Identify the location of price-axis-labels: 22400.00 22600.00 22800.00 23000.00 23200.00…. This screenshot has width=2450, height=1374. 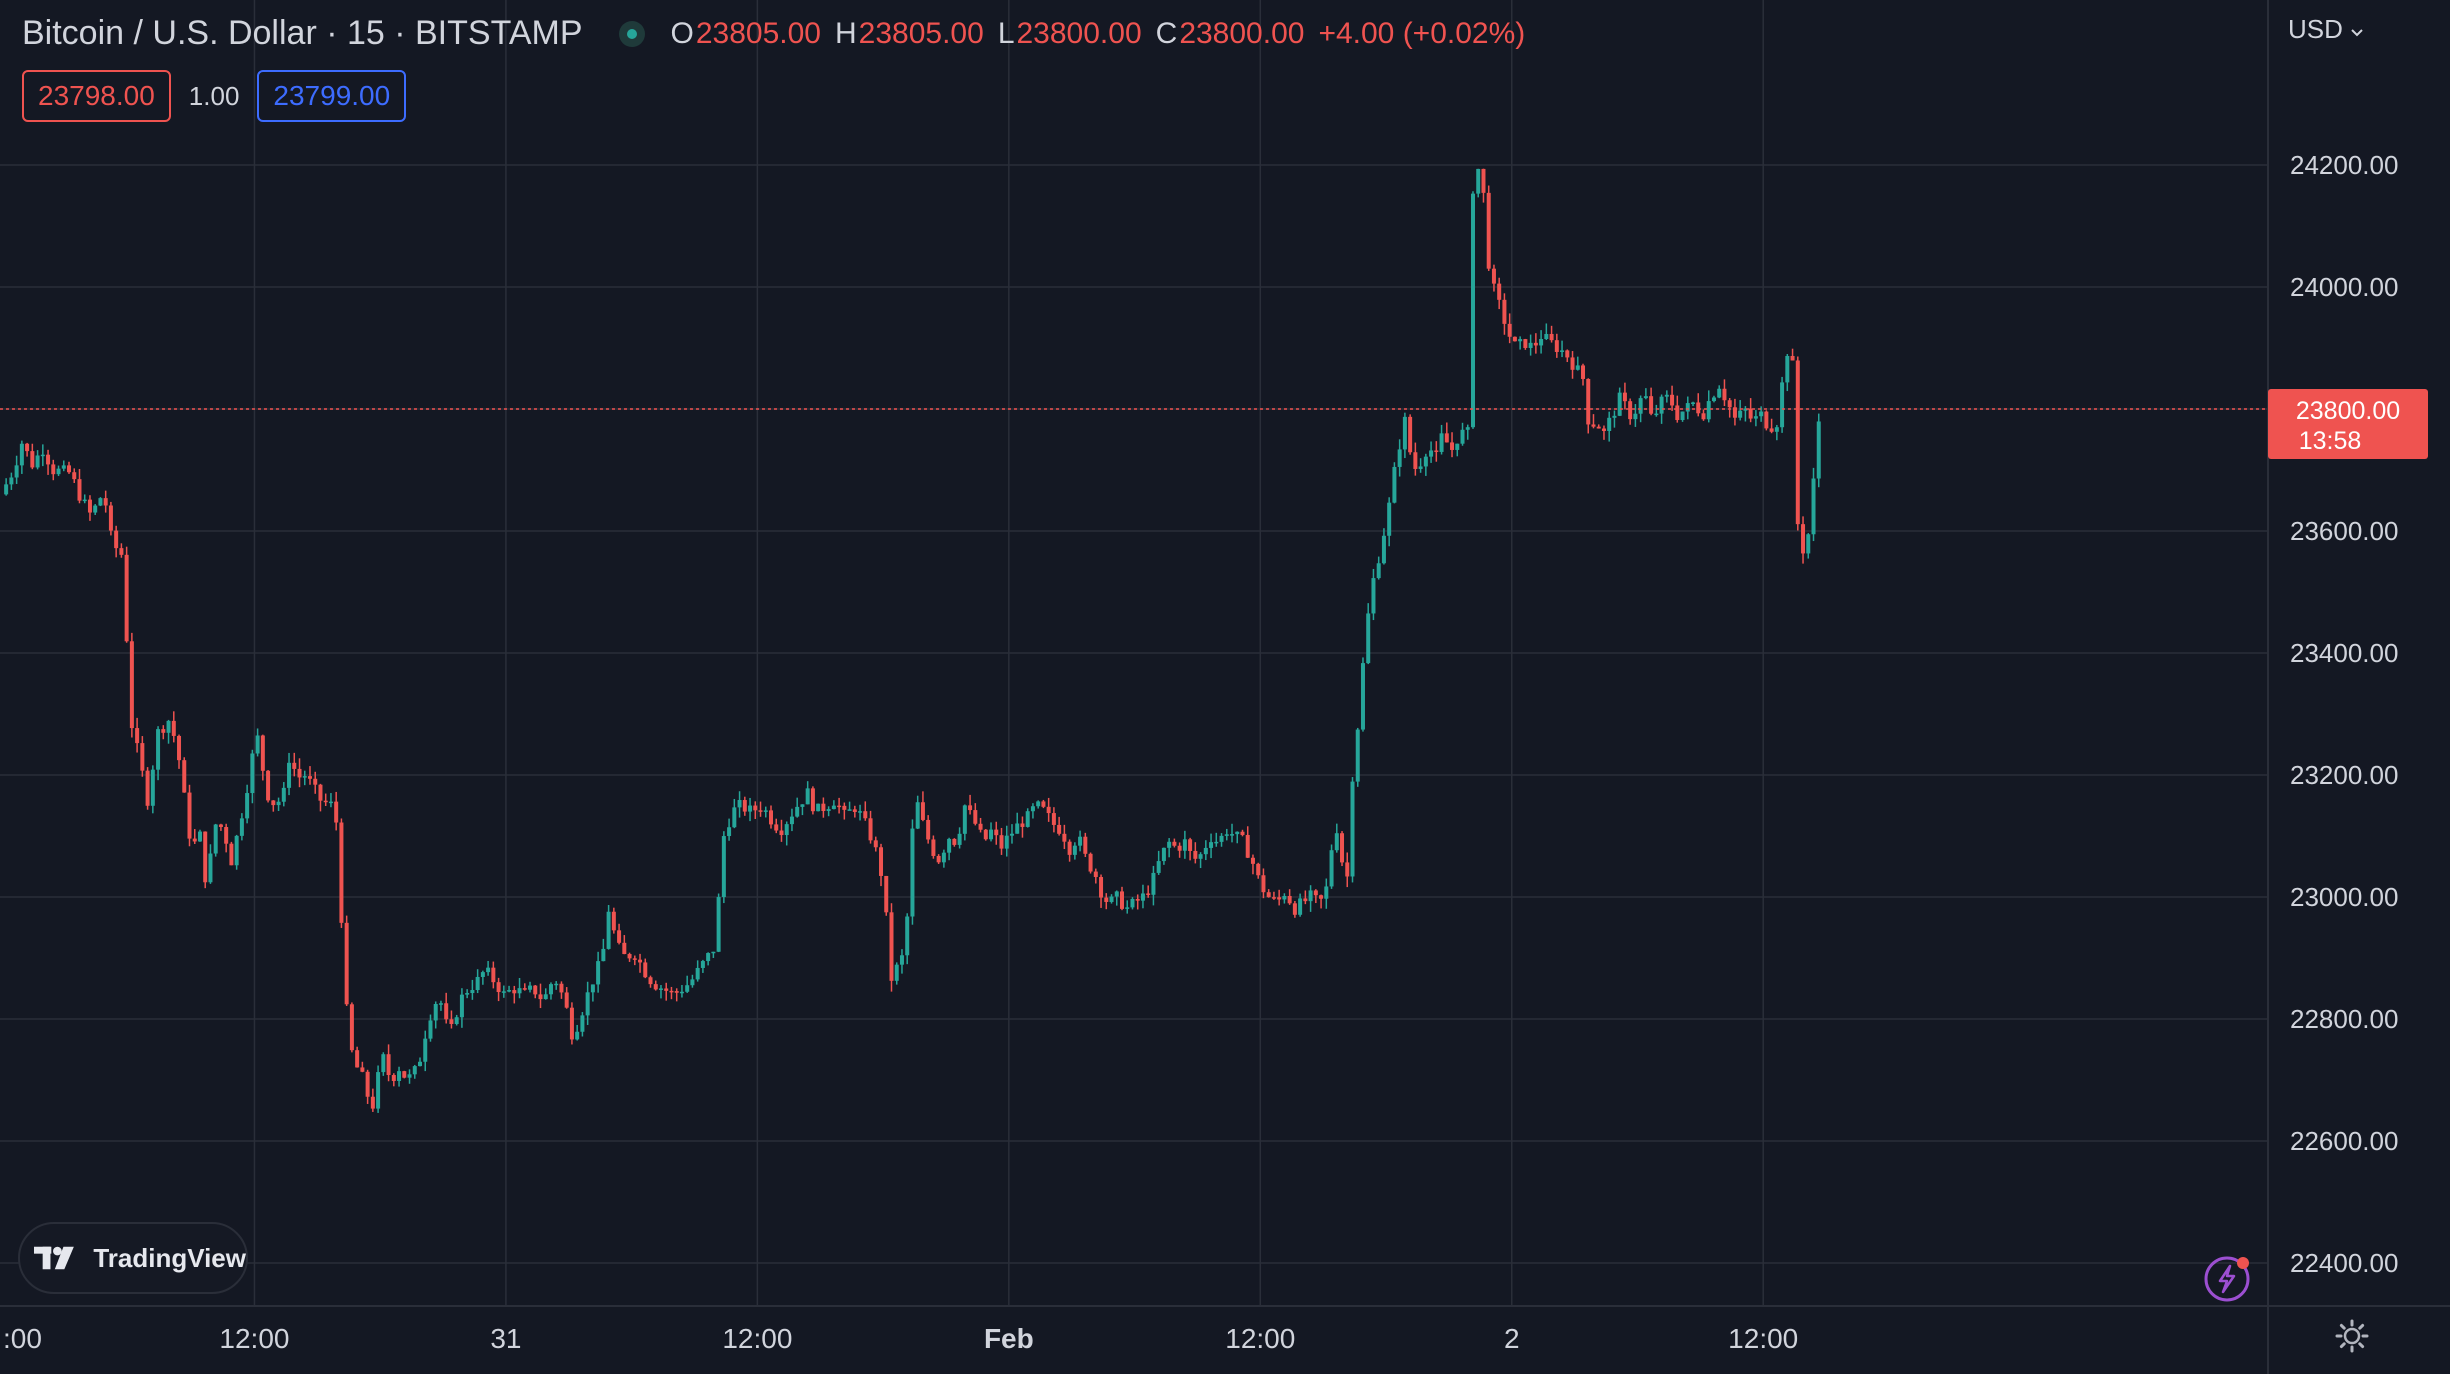
(2344, 714).